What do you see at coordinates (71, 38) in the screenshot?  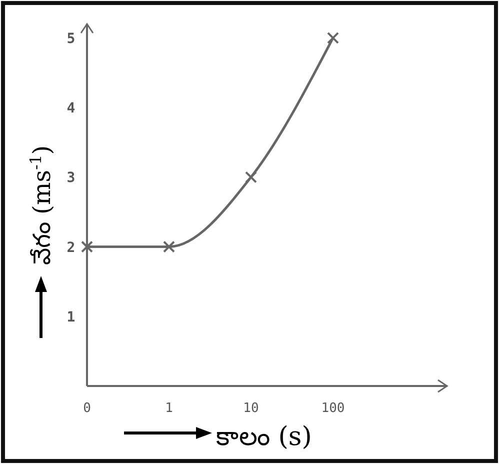 I see `y-tick-label: 5` at bounding box center [71, 38].